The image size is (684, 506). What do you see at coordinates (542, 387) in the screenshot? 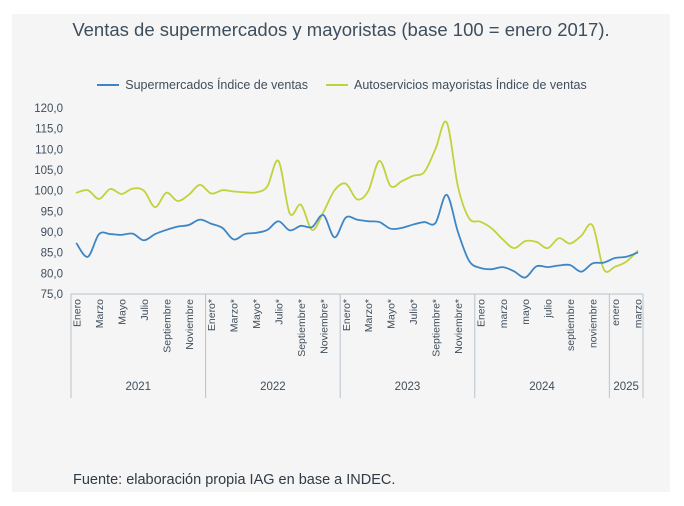
I see `year-label: 2024` at bounding box center [542, 387].